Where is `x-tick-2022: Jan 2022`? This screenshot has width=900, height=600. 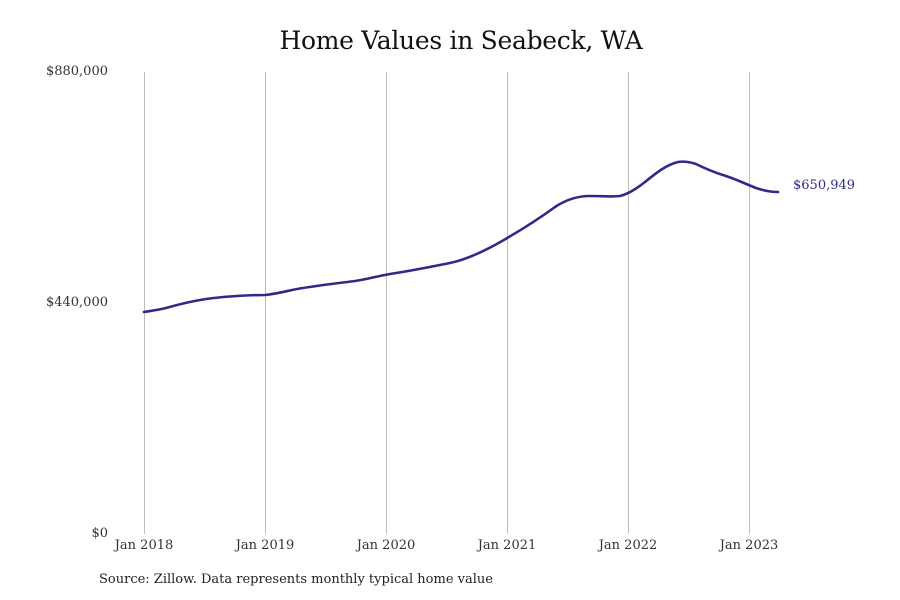 x-tick-2022: Jan 2022 is located at coordinates (628, 545).